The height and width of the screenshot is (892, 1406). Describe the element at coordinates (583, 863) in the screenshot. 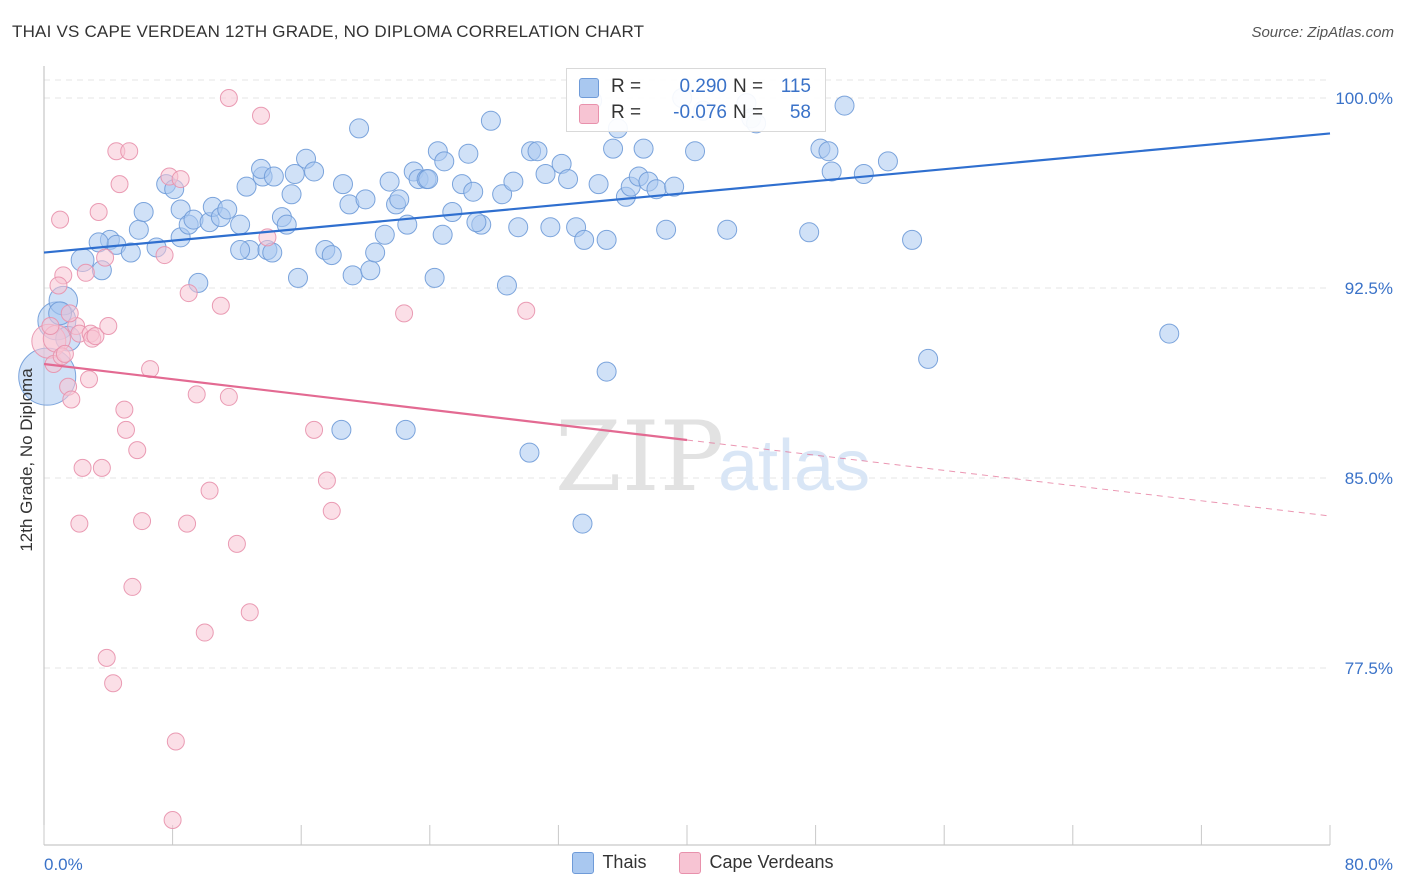

I see `thais-legend-swatch` at that location.